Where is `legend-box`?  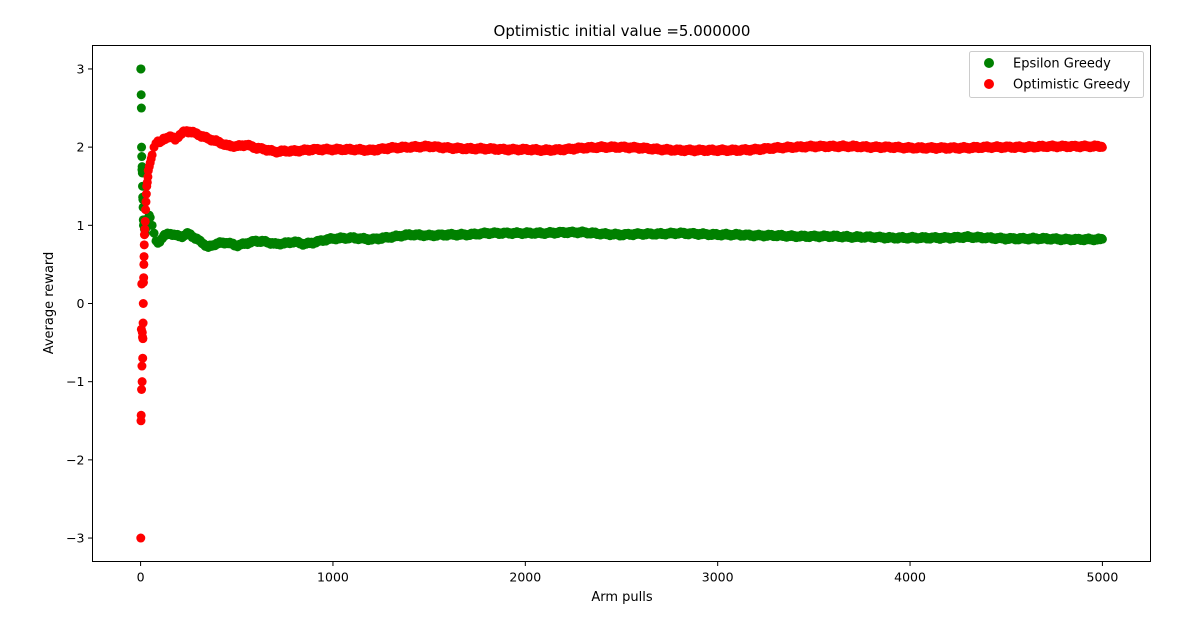
legend-box is located at coordinates (1056, 74).